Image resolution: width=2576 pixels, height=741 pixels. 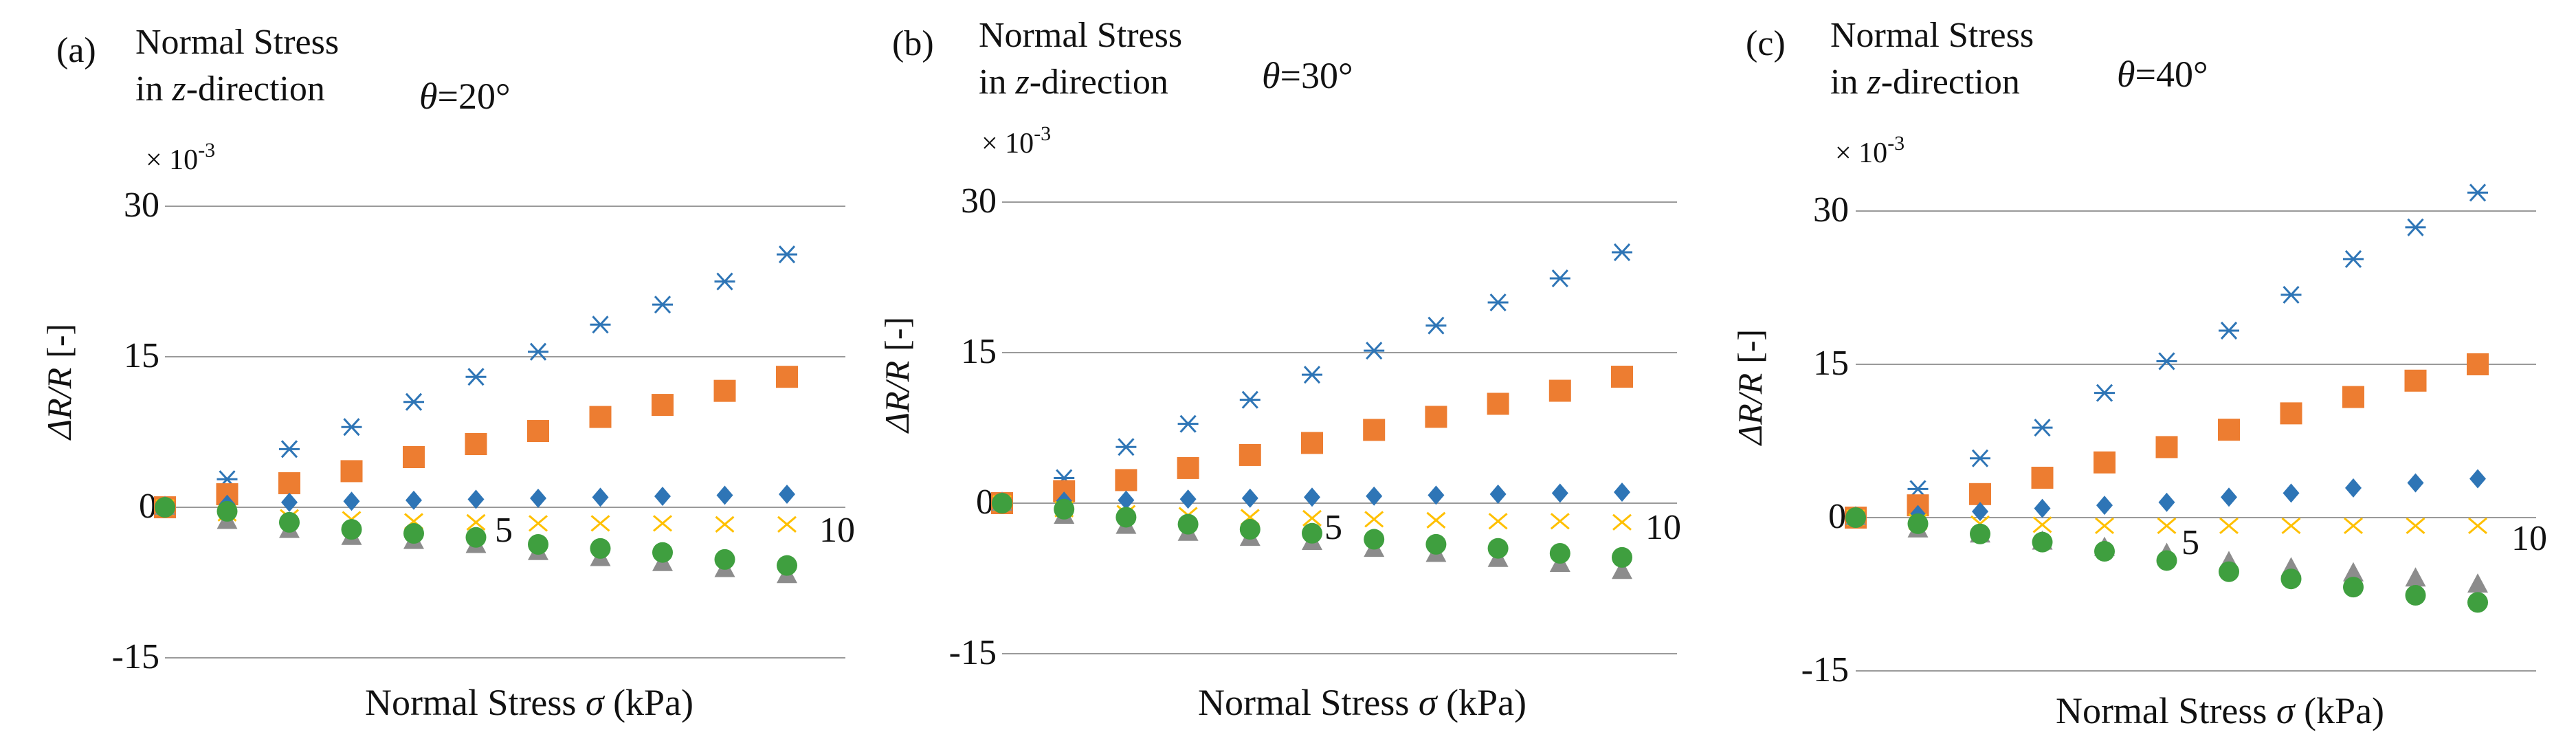 I want to click on panel-label: (b), so click(x=913, y=43).